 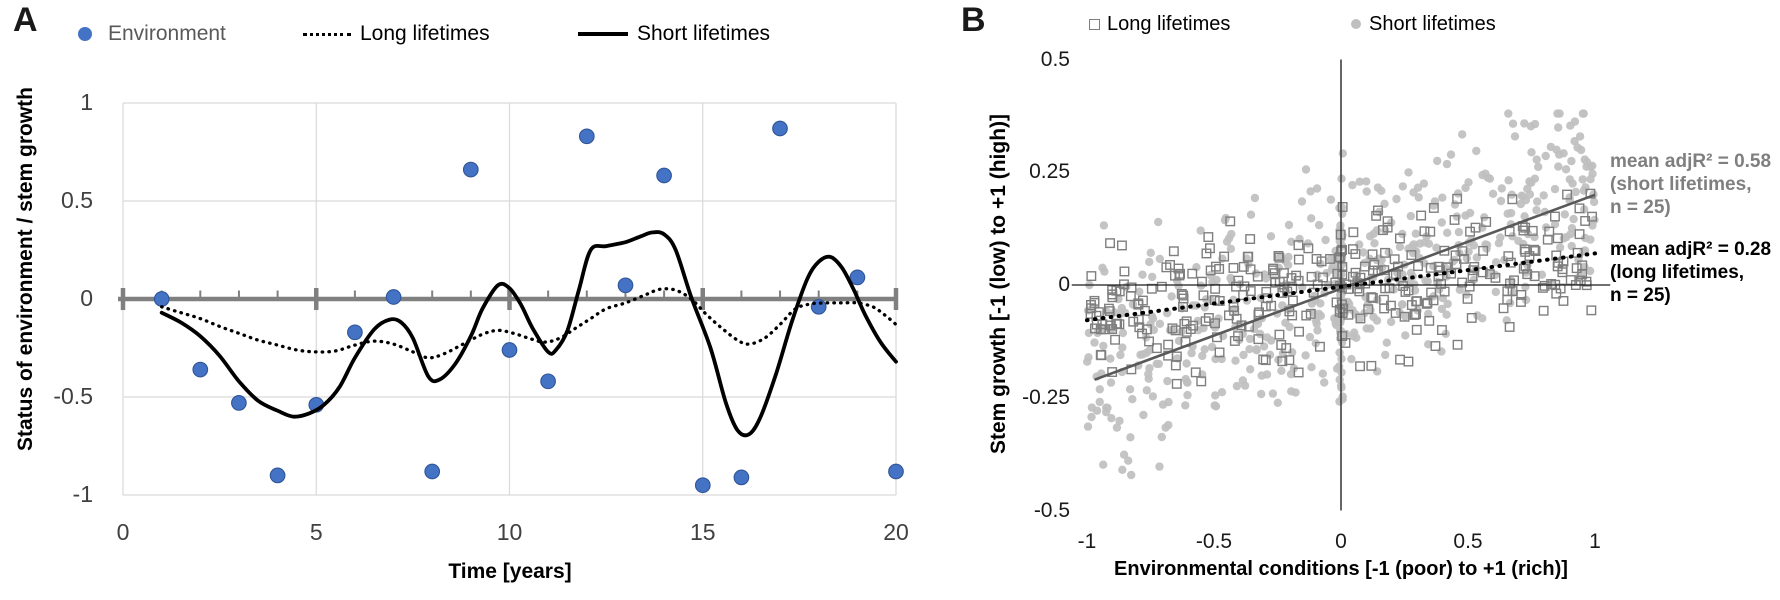 I want to click on annotation-line: n = 25), so click(x=1640, y=295).